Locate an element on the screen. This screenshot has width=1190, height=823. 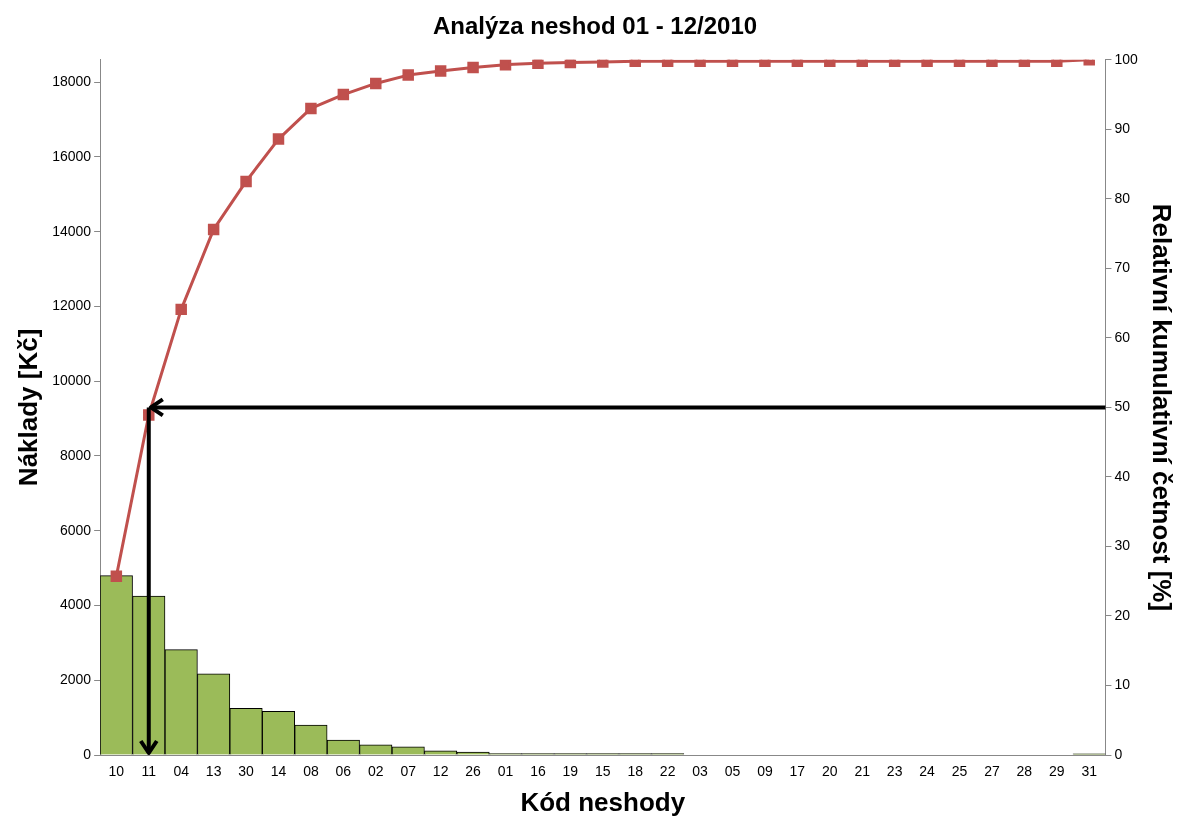
x-tick-label: 31 is located at coordinates (1089, 771).